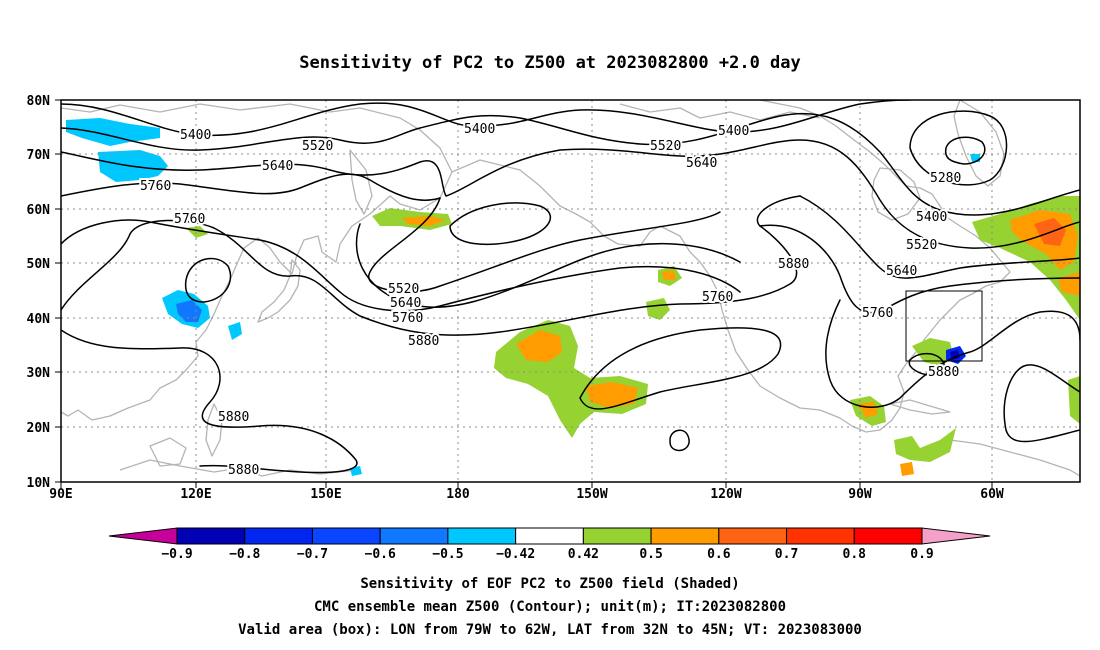  Describe the element at coordinates (786, 554) in the screenshot. I see `colorbar-label: 0.7` at that location.